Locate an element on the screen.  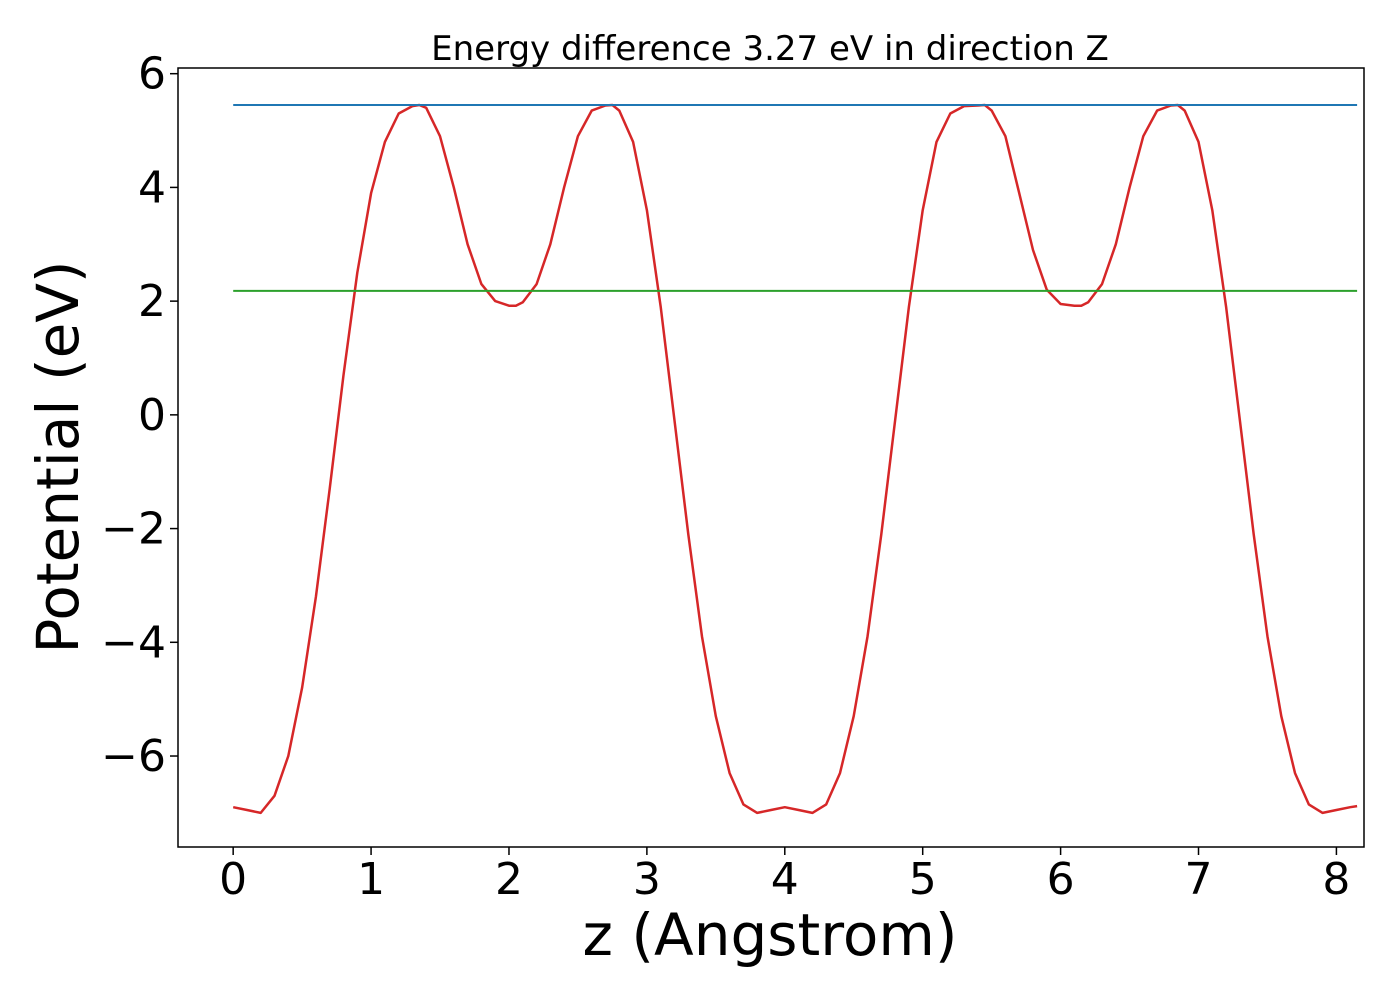
chart-title: Energy difference 3.27 eV in direction Z is located at coordinates (770, 49).